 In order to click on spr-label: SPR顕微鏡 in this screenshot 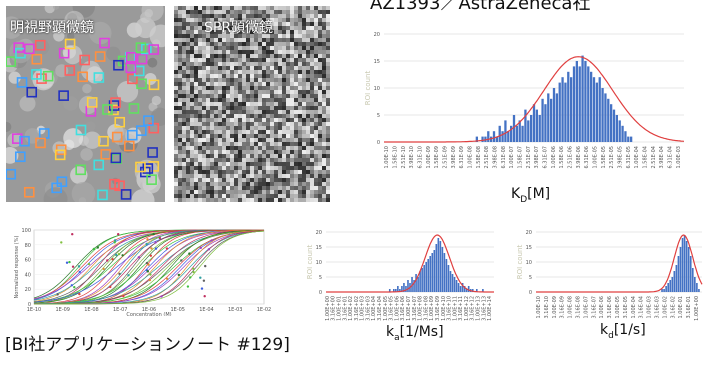, I will do `click(239, 28)`.